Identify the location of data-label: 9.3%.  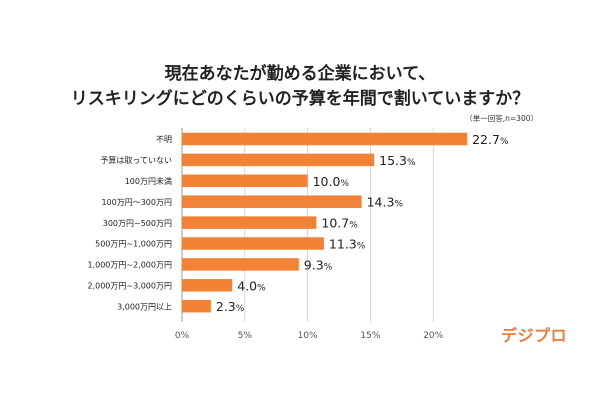
(318, 264).